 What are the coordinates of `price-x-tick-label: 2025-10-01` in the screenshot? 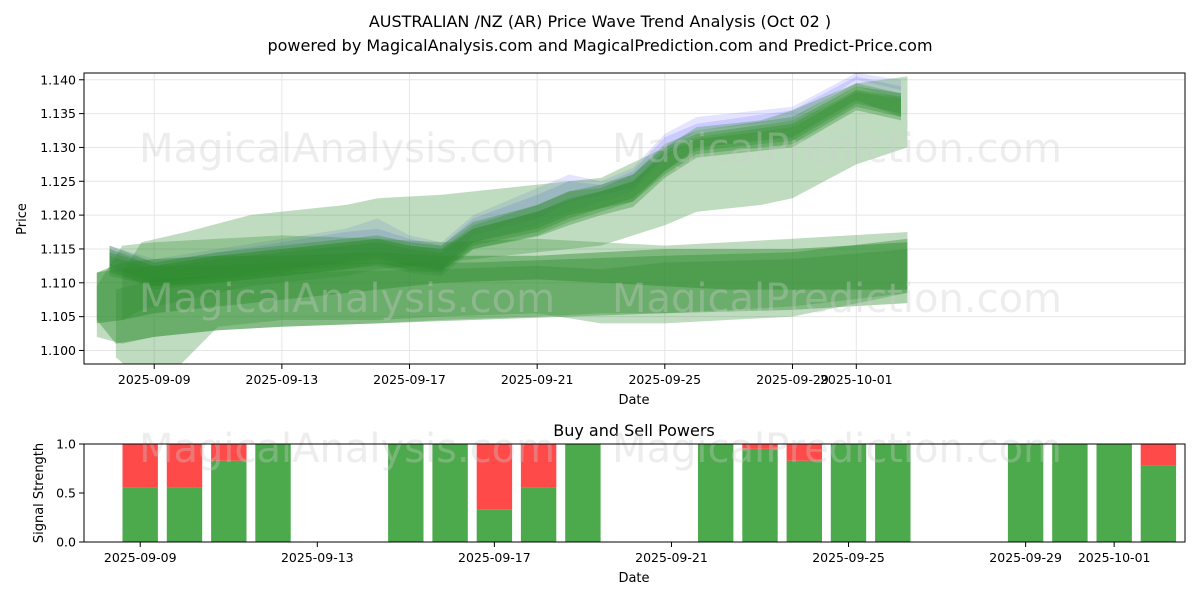 It's located at (856, 379).